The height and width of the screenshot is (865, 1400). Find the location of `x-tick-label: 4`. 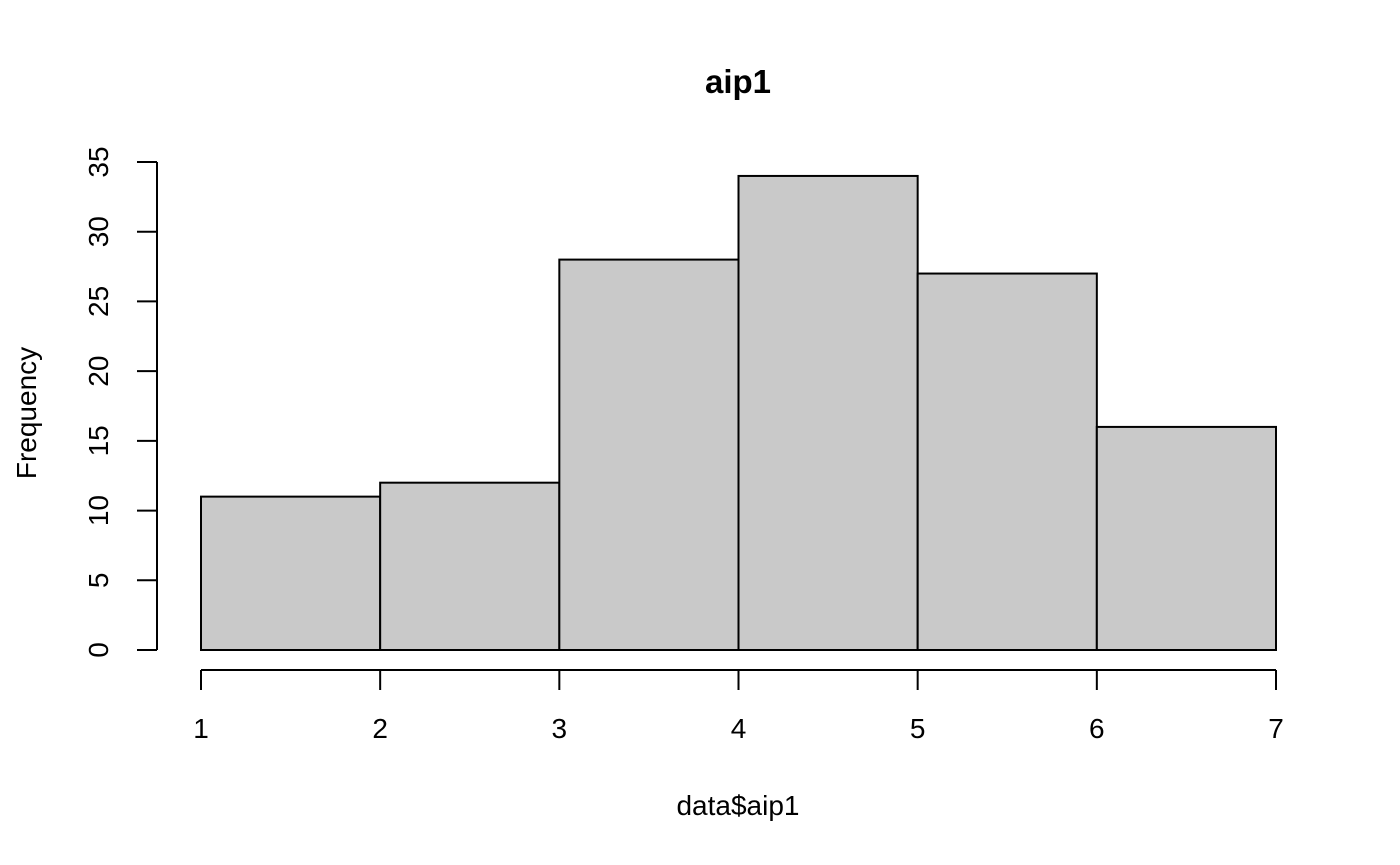

x-tick-label: 4 is located at coordinates (739, 728).